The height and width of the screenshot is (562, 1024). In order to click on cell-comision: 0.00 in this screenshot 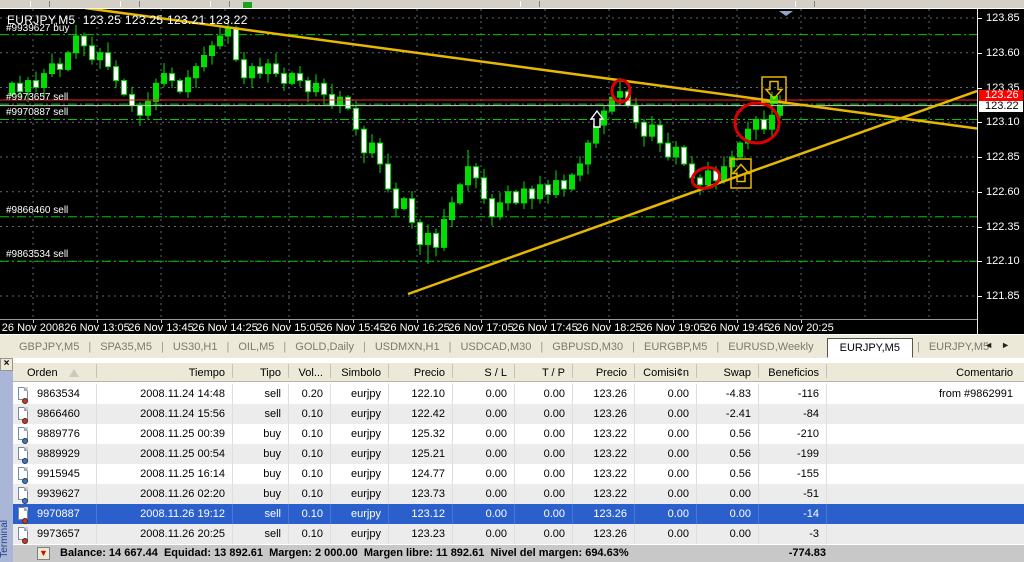, I will do `click(678, 534)`.